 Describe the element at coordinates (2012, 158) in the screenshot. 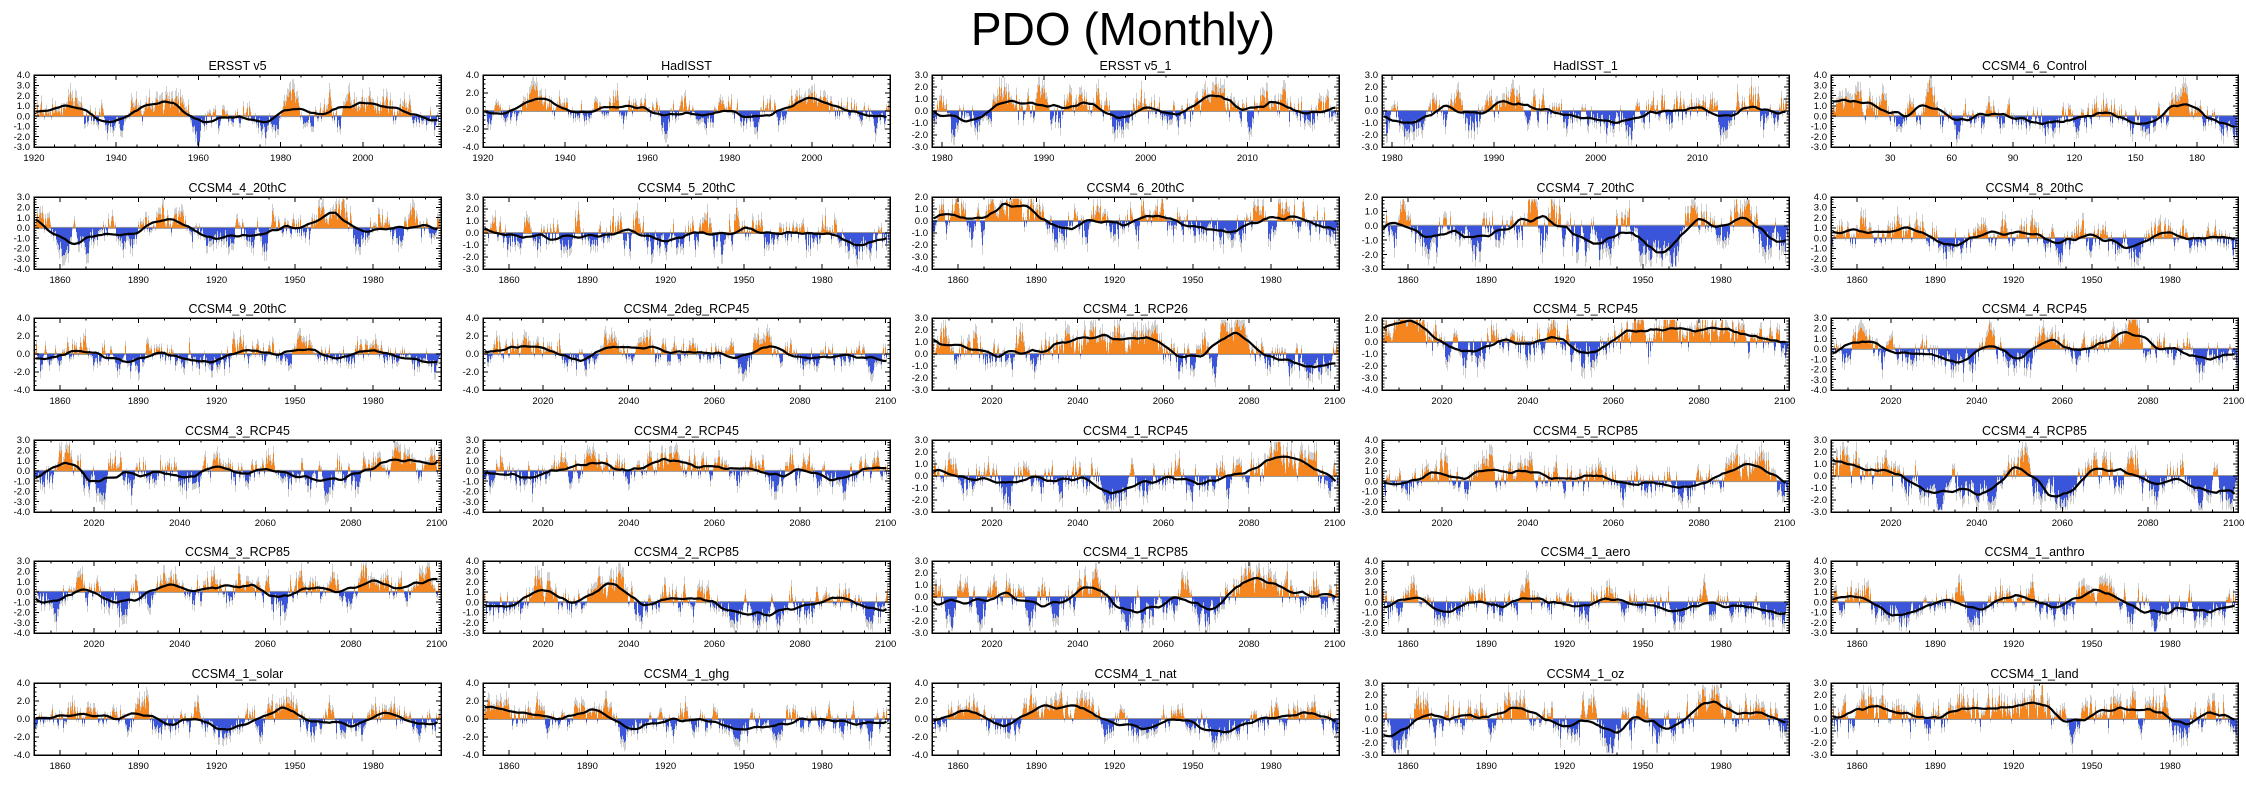

I see `x-tick-label: 90` at that location.